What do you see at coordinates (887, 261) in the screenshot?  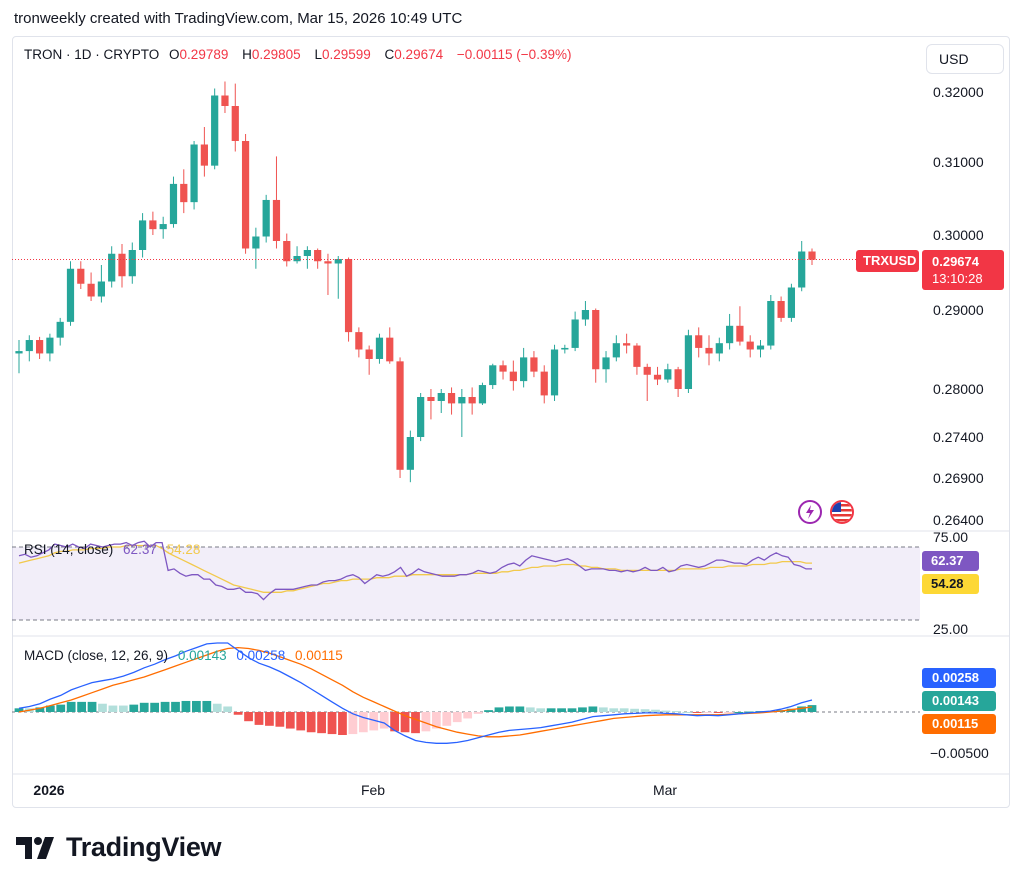 I see `ticker-tag: TRXUSD` at bounding box center [887, 261].